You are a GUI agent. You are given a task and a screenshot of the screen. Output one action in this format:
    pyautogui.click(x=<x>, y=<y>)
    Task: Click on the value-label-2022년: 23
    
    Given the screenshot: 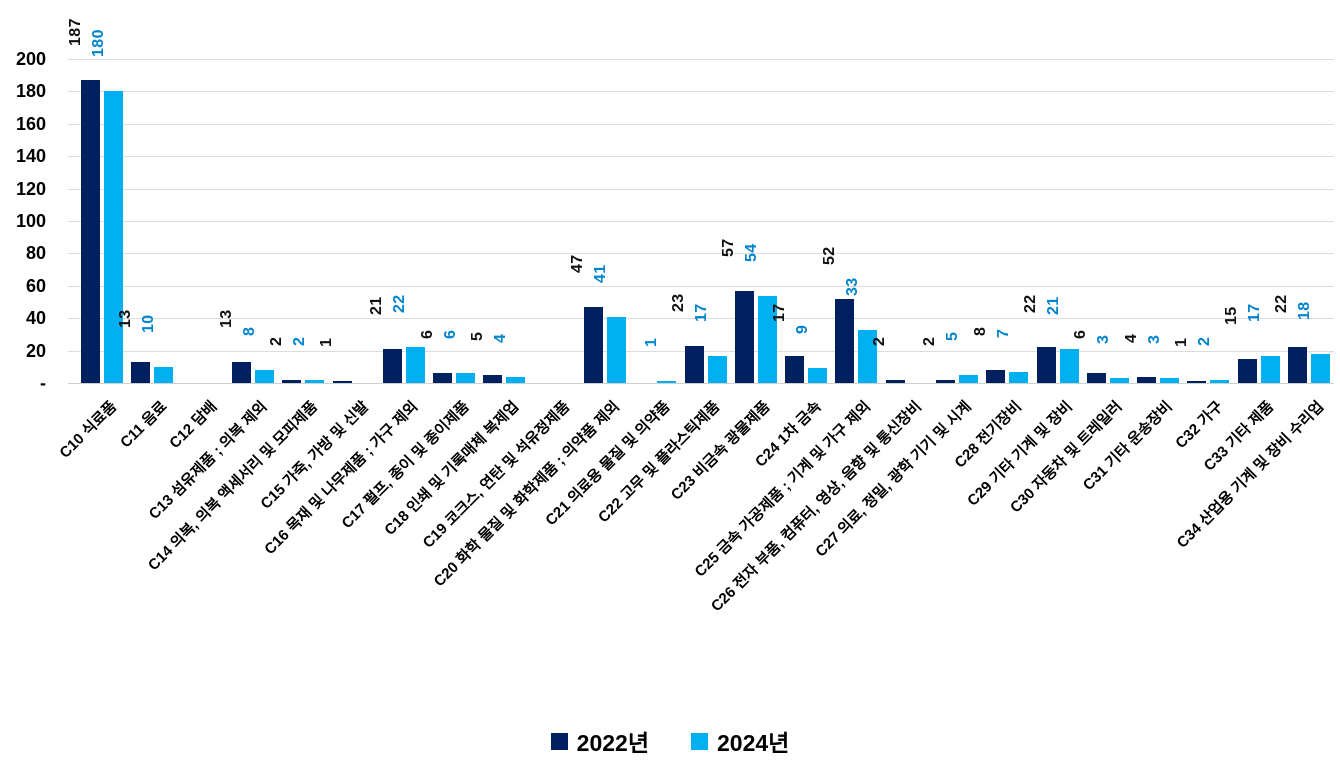 What is the action you would take?
    pyautogui.click(x=678, y=302)
    